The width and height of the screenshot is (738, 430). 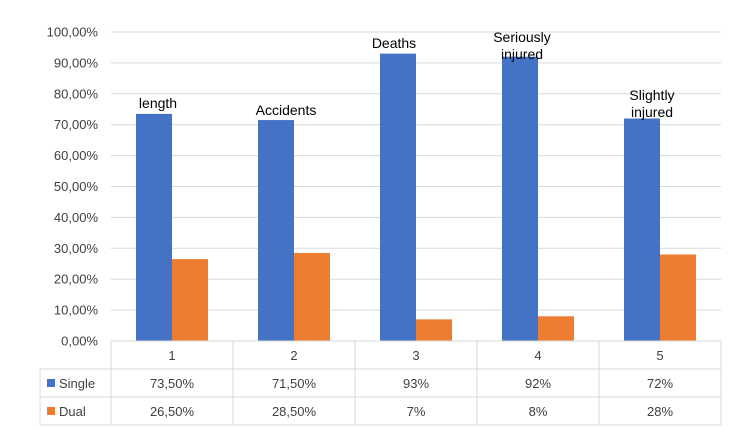 I want to click on legend-swatch-dual, so click(x=51, y=411).